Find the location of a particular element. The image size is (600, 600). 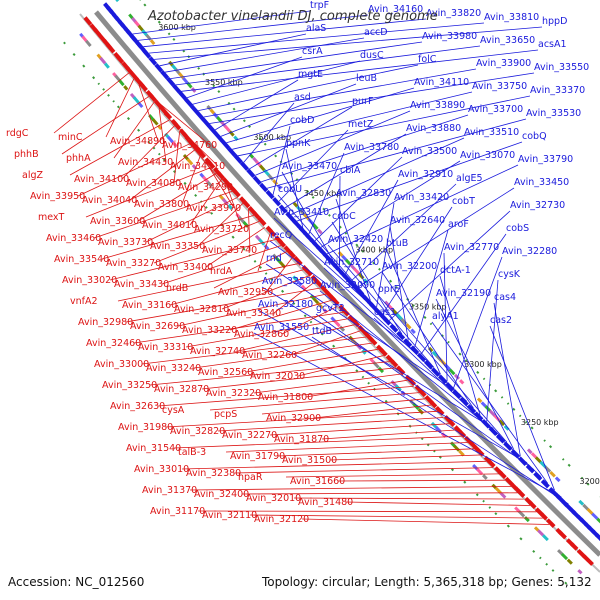

reverse-gene-label: Avin_32400 is located at coordinates (221, 494).